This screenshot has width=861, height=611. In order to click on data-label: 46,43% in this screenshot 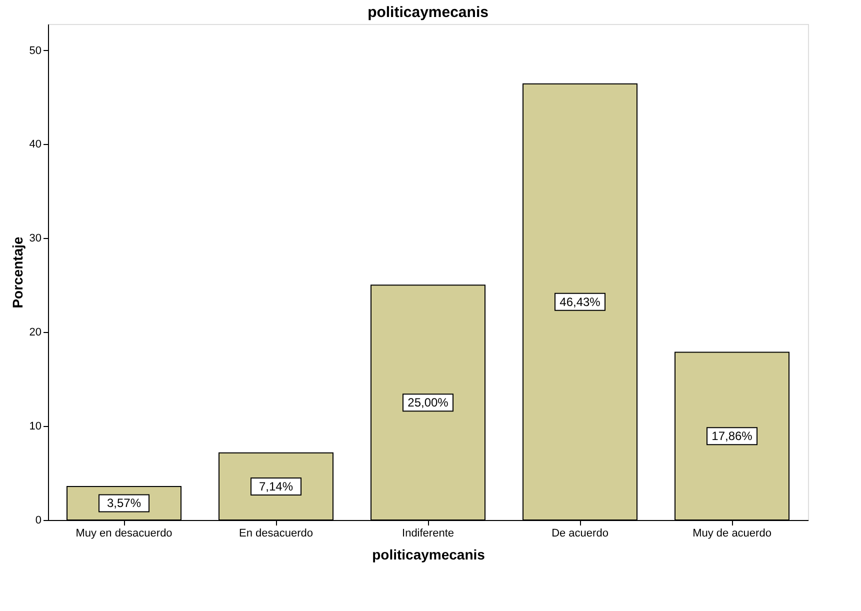, I will do `click(580, 301)`.